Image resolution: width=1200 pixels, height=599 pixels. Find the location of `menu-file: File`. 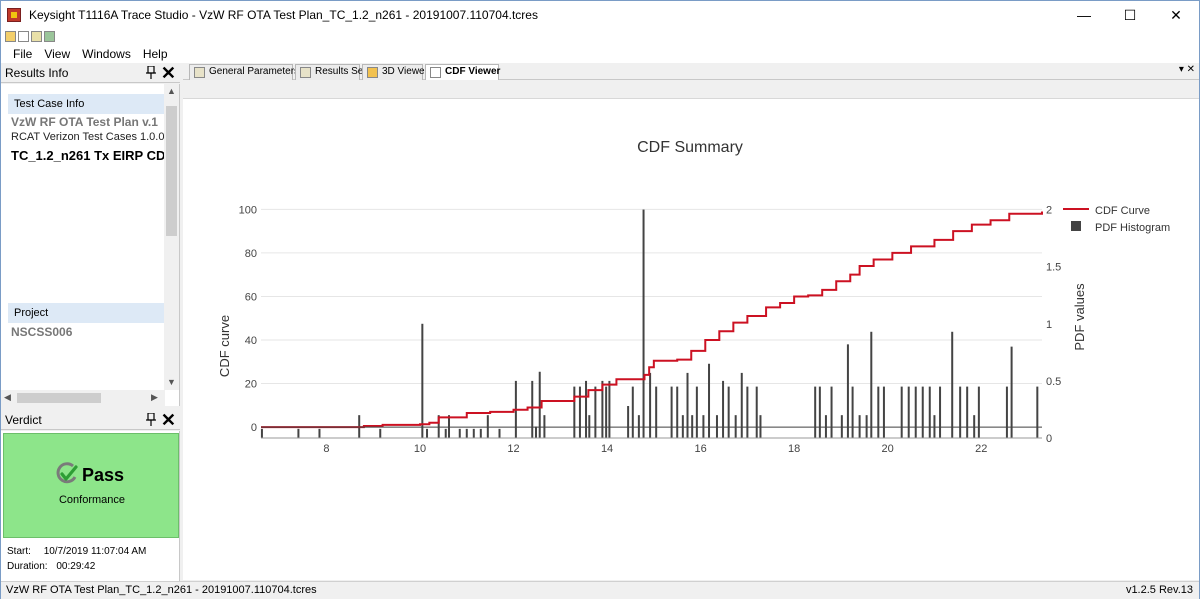

menu-file: File is located at coordinates (23, 53).